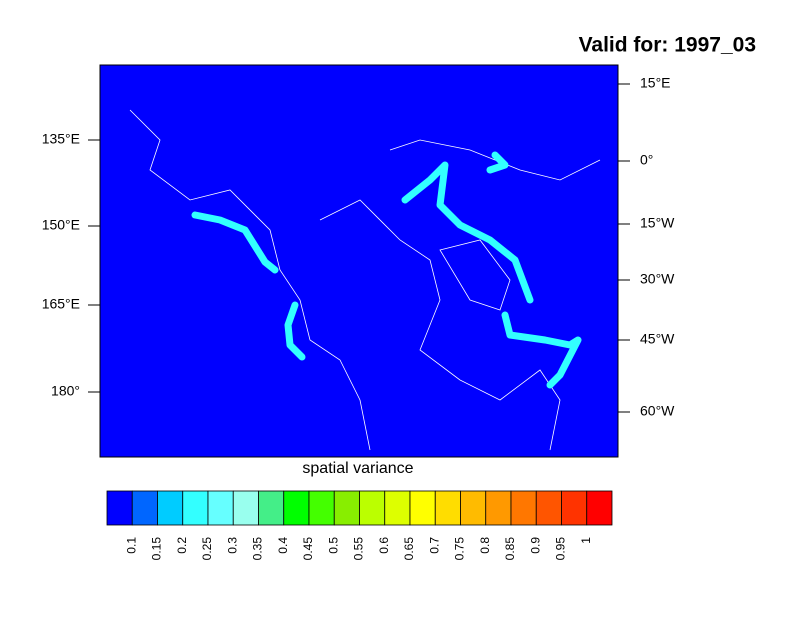 This screenshot has width=792, height=617. I want to click on colorbar-label: 0.95, so click(561, 549).